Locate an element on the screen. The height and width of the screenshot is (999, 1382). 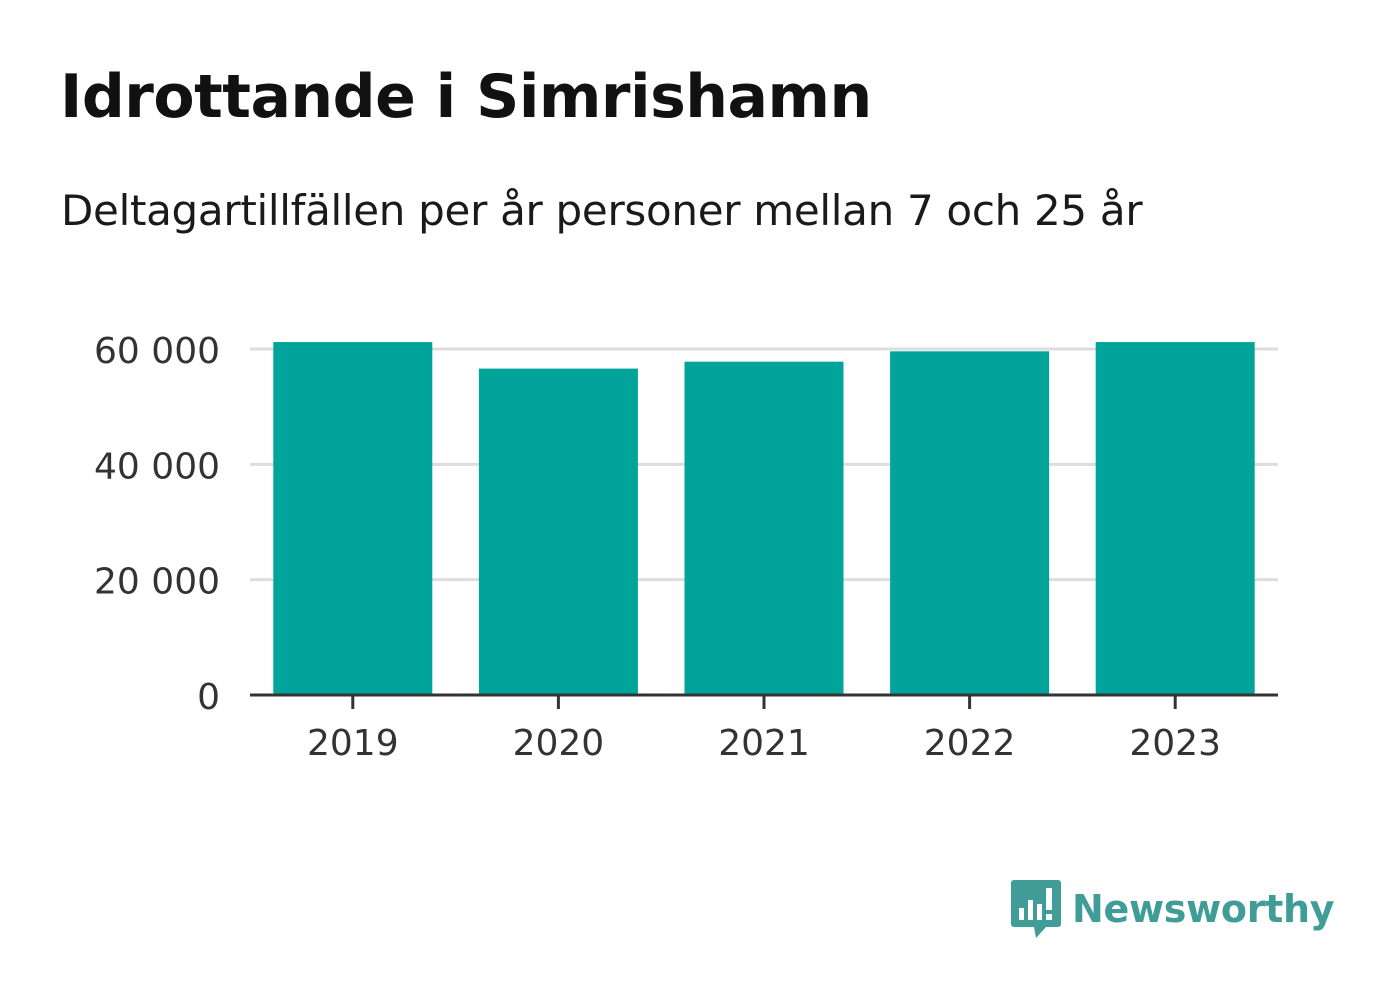
bar-2019 is located at coordinates (353, 518).